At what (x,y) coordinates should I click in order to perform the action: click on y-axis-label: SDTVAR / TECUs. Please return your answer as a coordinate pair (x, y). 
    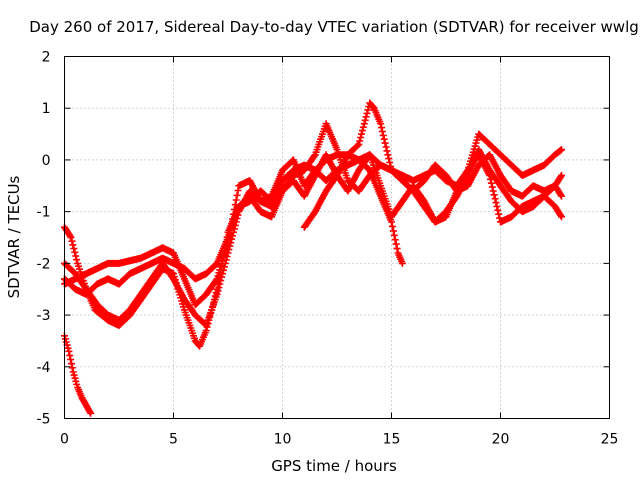
    Looking at the image, I should click on (14, 236).